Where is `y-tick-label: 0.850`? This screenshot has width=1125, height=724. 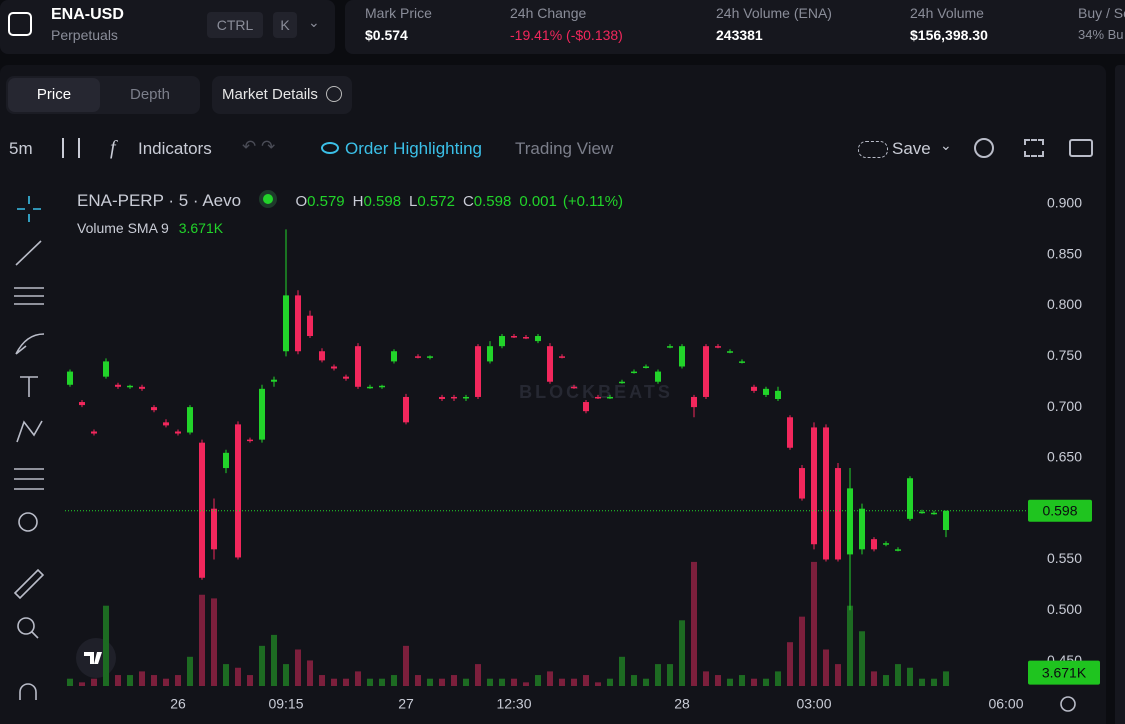
y-tick-label: 0.850 is located at coordinates (1064, 253).